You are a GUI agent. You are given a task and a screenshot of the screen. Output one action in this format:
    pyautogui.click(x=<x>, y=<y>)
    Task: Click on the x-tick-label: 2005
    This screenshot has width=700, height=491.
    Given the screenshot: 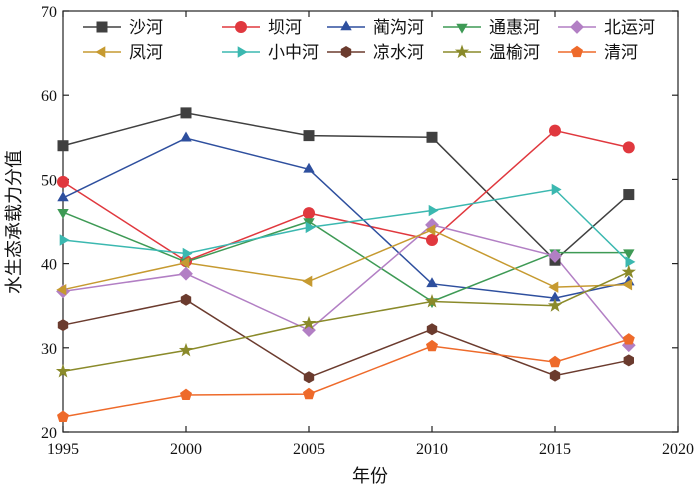 What is the action you would take?
    pyautogui.click(x=309, y=449)
    